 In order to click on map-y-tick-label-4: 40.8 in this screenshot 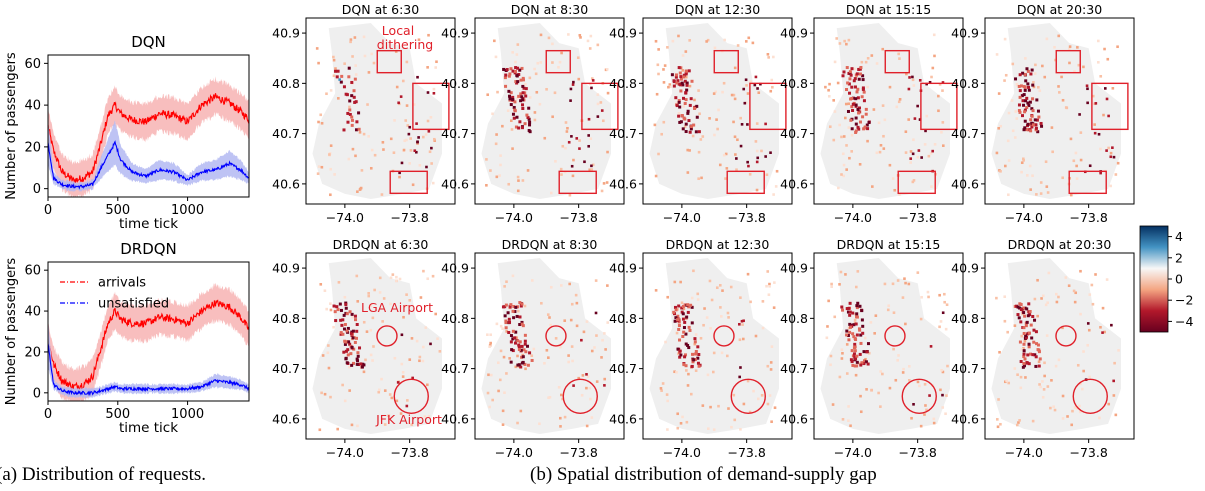, I will do `click(965, 83)`.